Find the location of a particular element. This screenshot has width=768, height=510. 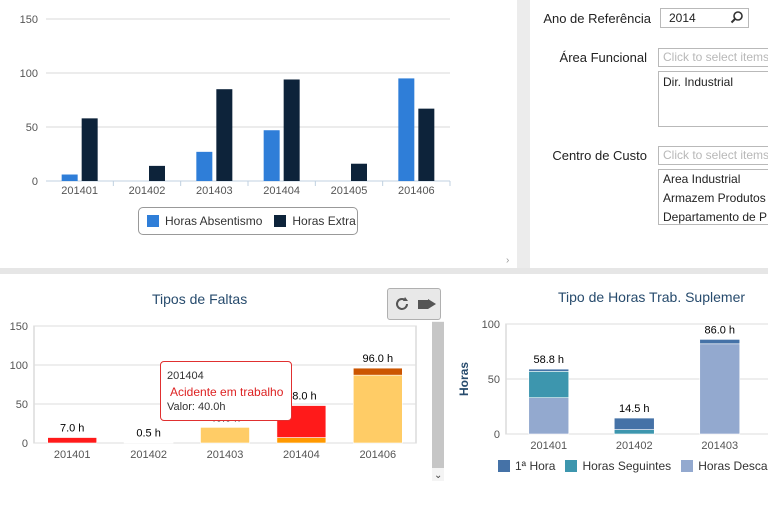

legend-label-horas-seguintes: Horas Seguintes is located at coordinates (627, 466).